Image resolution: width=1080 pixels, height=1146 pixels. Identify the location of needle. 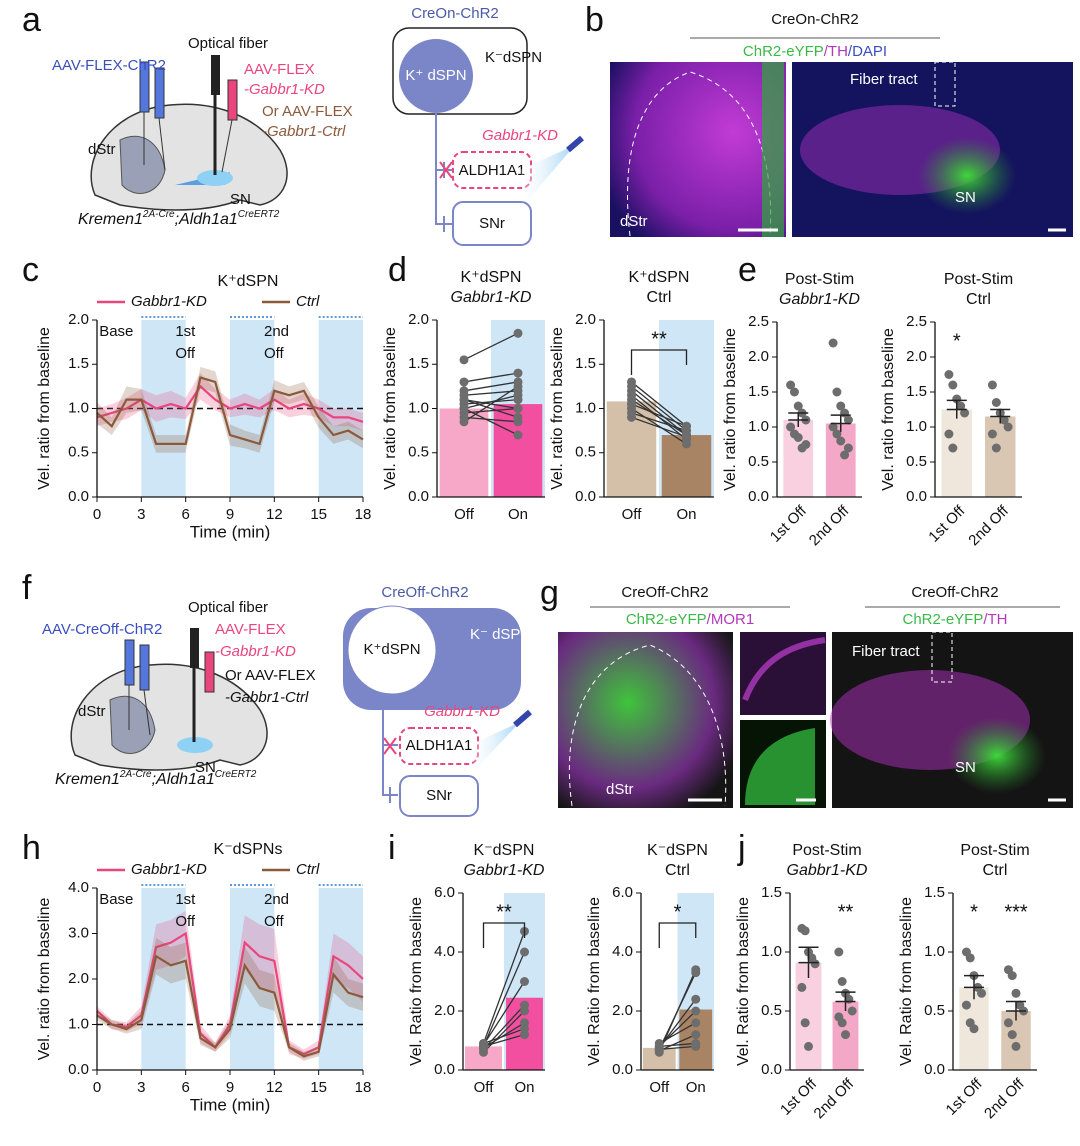
(147, 712).